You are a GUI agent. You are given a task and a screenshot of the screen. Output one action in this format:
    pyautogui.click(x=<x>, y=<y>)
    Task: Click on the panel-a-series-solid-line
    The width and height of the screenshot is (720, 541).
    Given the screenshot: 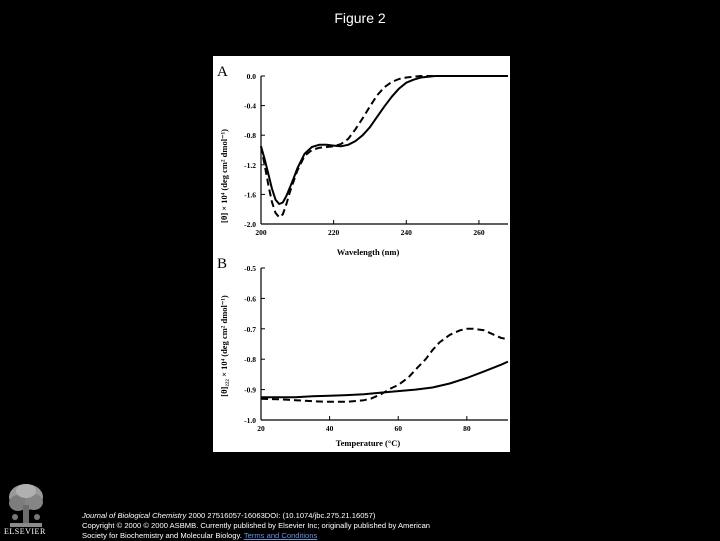 What is the action you would take?
    pyautogui.click(x=384, y=140)
    